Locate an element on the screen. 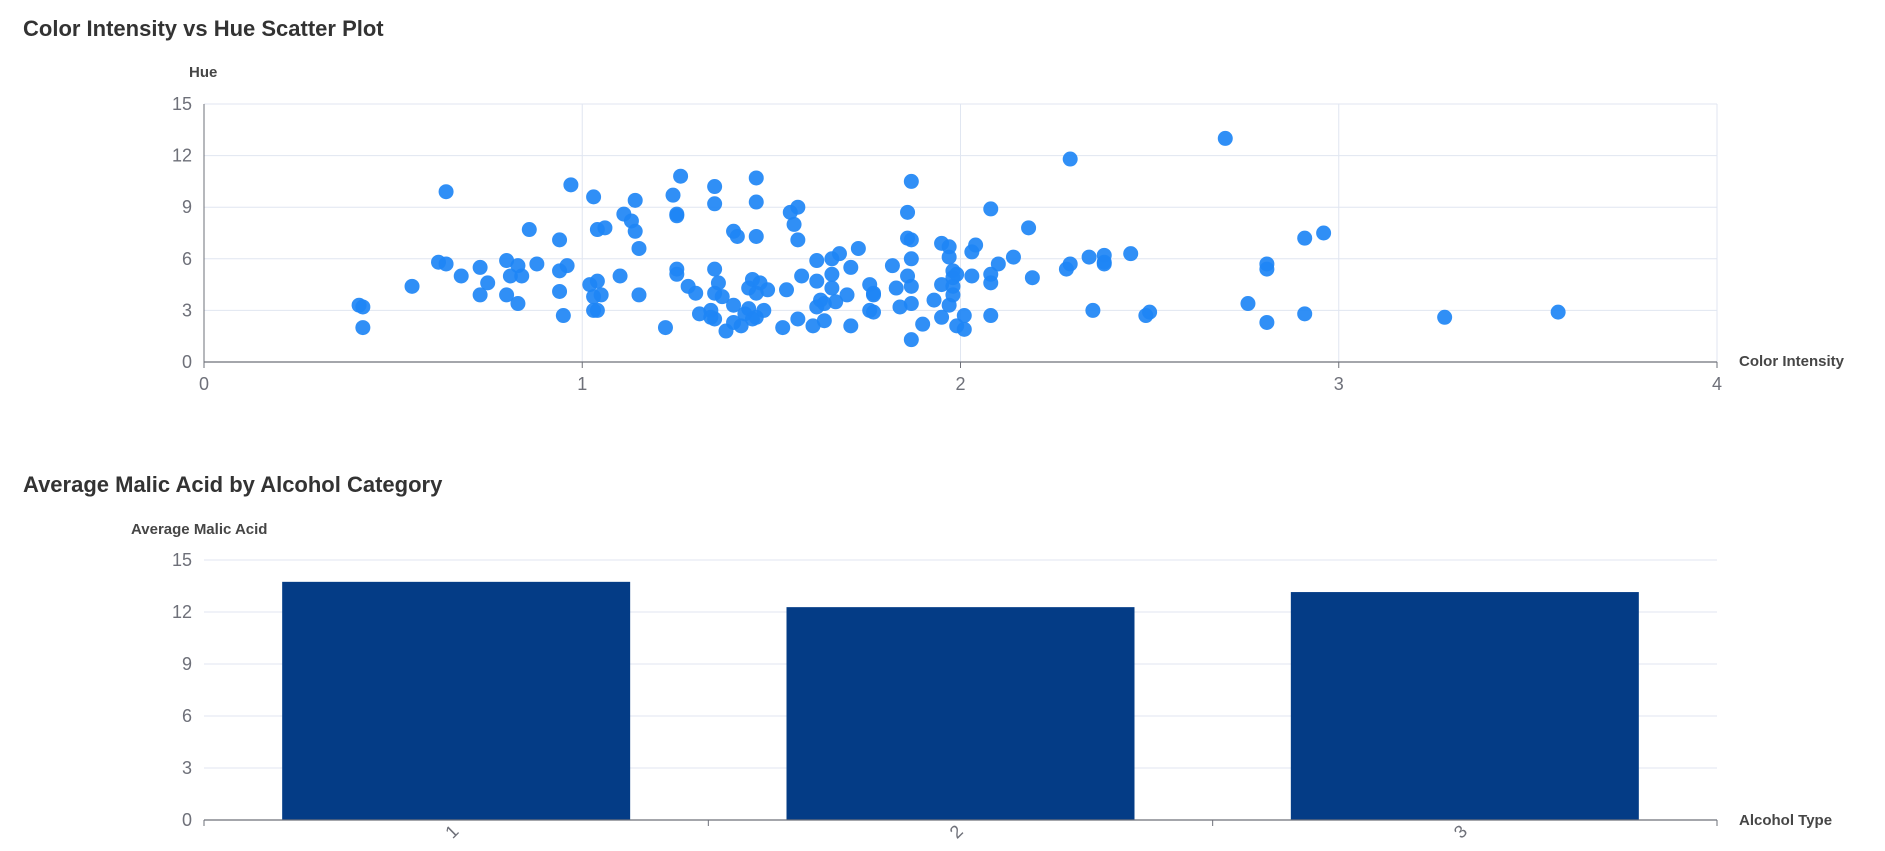 This screenshot has width=1885, height=851. bar-y-tick-label: 12 is located at coordinates (182, 612).